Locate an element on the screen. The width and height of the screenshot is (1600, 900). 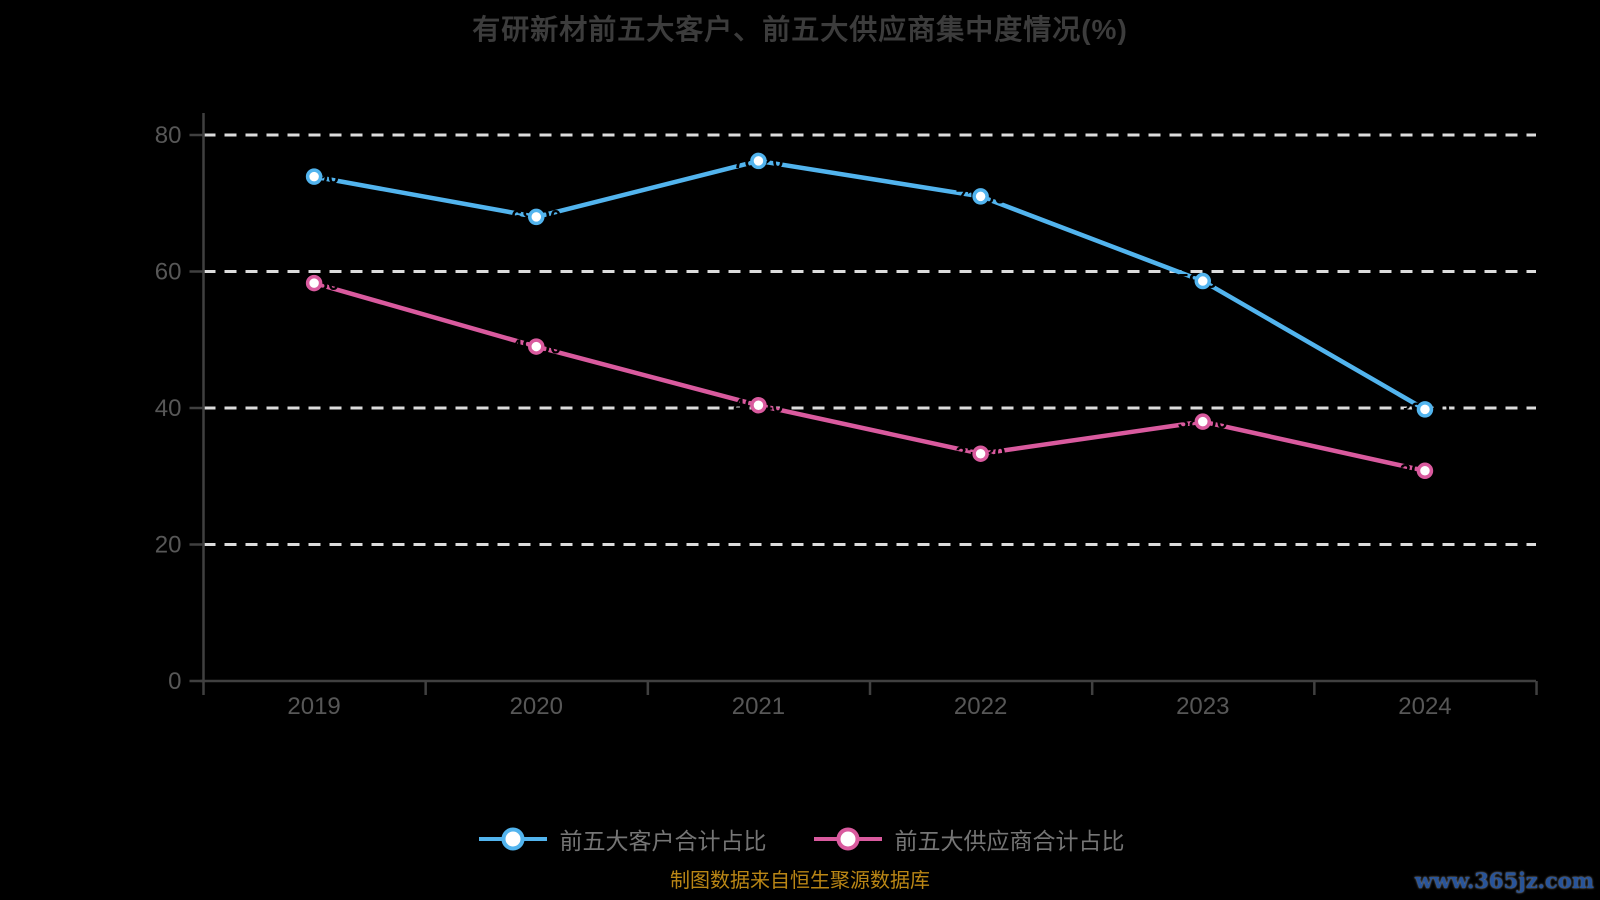
x-tick-label: 2024 is located at coordinates (1424, 706).